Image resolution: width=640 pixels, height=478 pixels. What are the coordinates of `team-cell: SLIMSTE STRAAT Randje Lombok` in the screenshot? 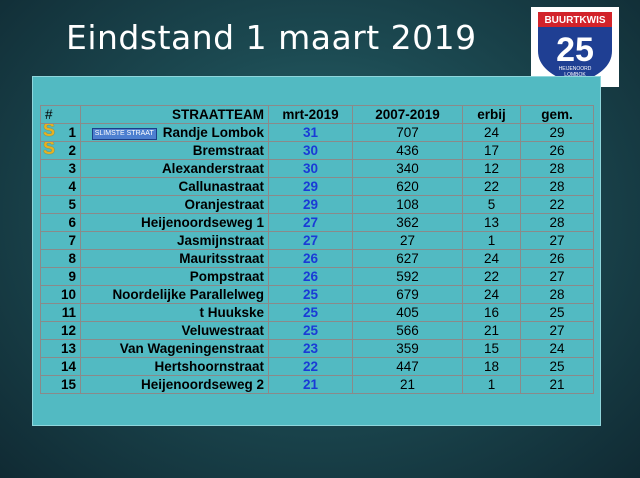 It's located at (174, 132).